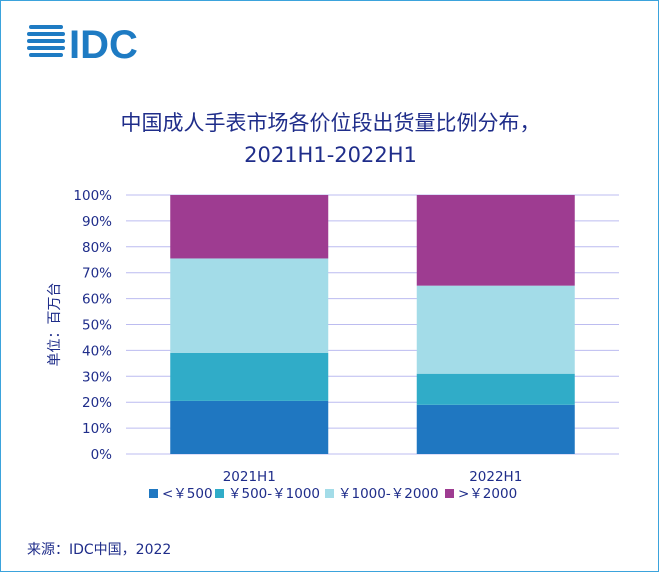 The image size is (659, 572). What do you see at coordinates (97, 377) in the screenshot?
I see `y-tick-label: 30%` at bounding box center [97, 377].